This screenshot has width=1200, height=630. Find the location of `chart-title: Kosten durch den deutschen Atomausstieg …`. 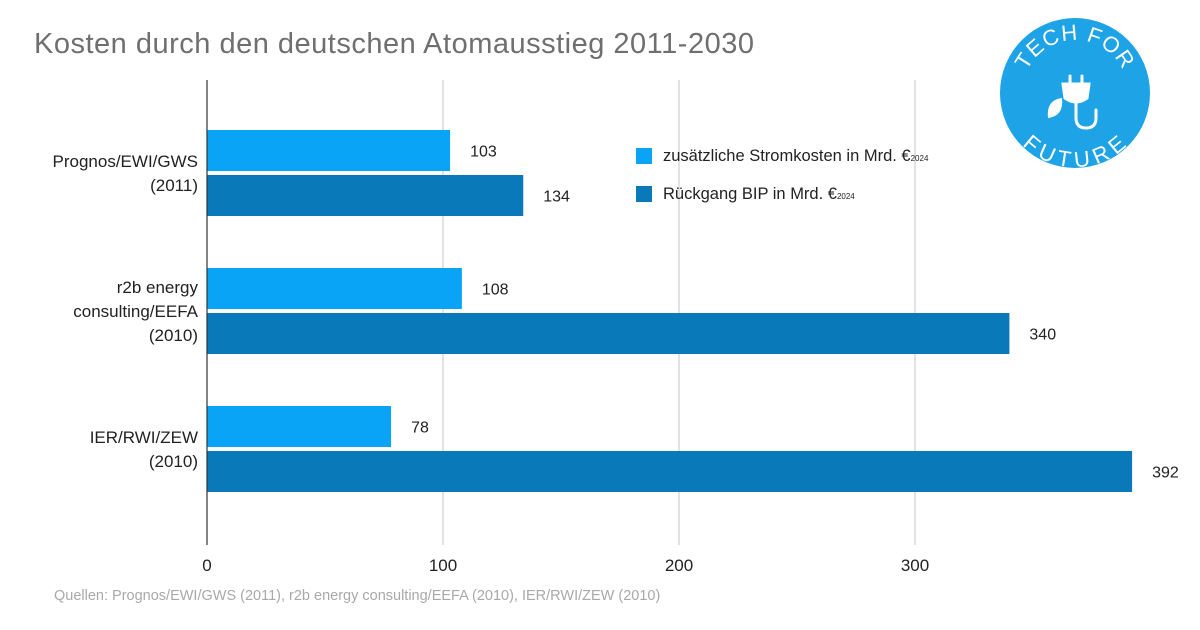

chart-title: Kosten durch den deutschen Atomausstieg … is located at coordinates (394, 44).